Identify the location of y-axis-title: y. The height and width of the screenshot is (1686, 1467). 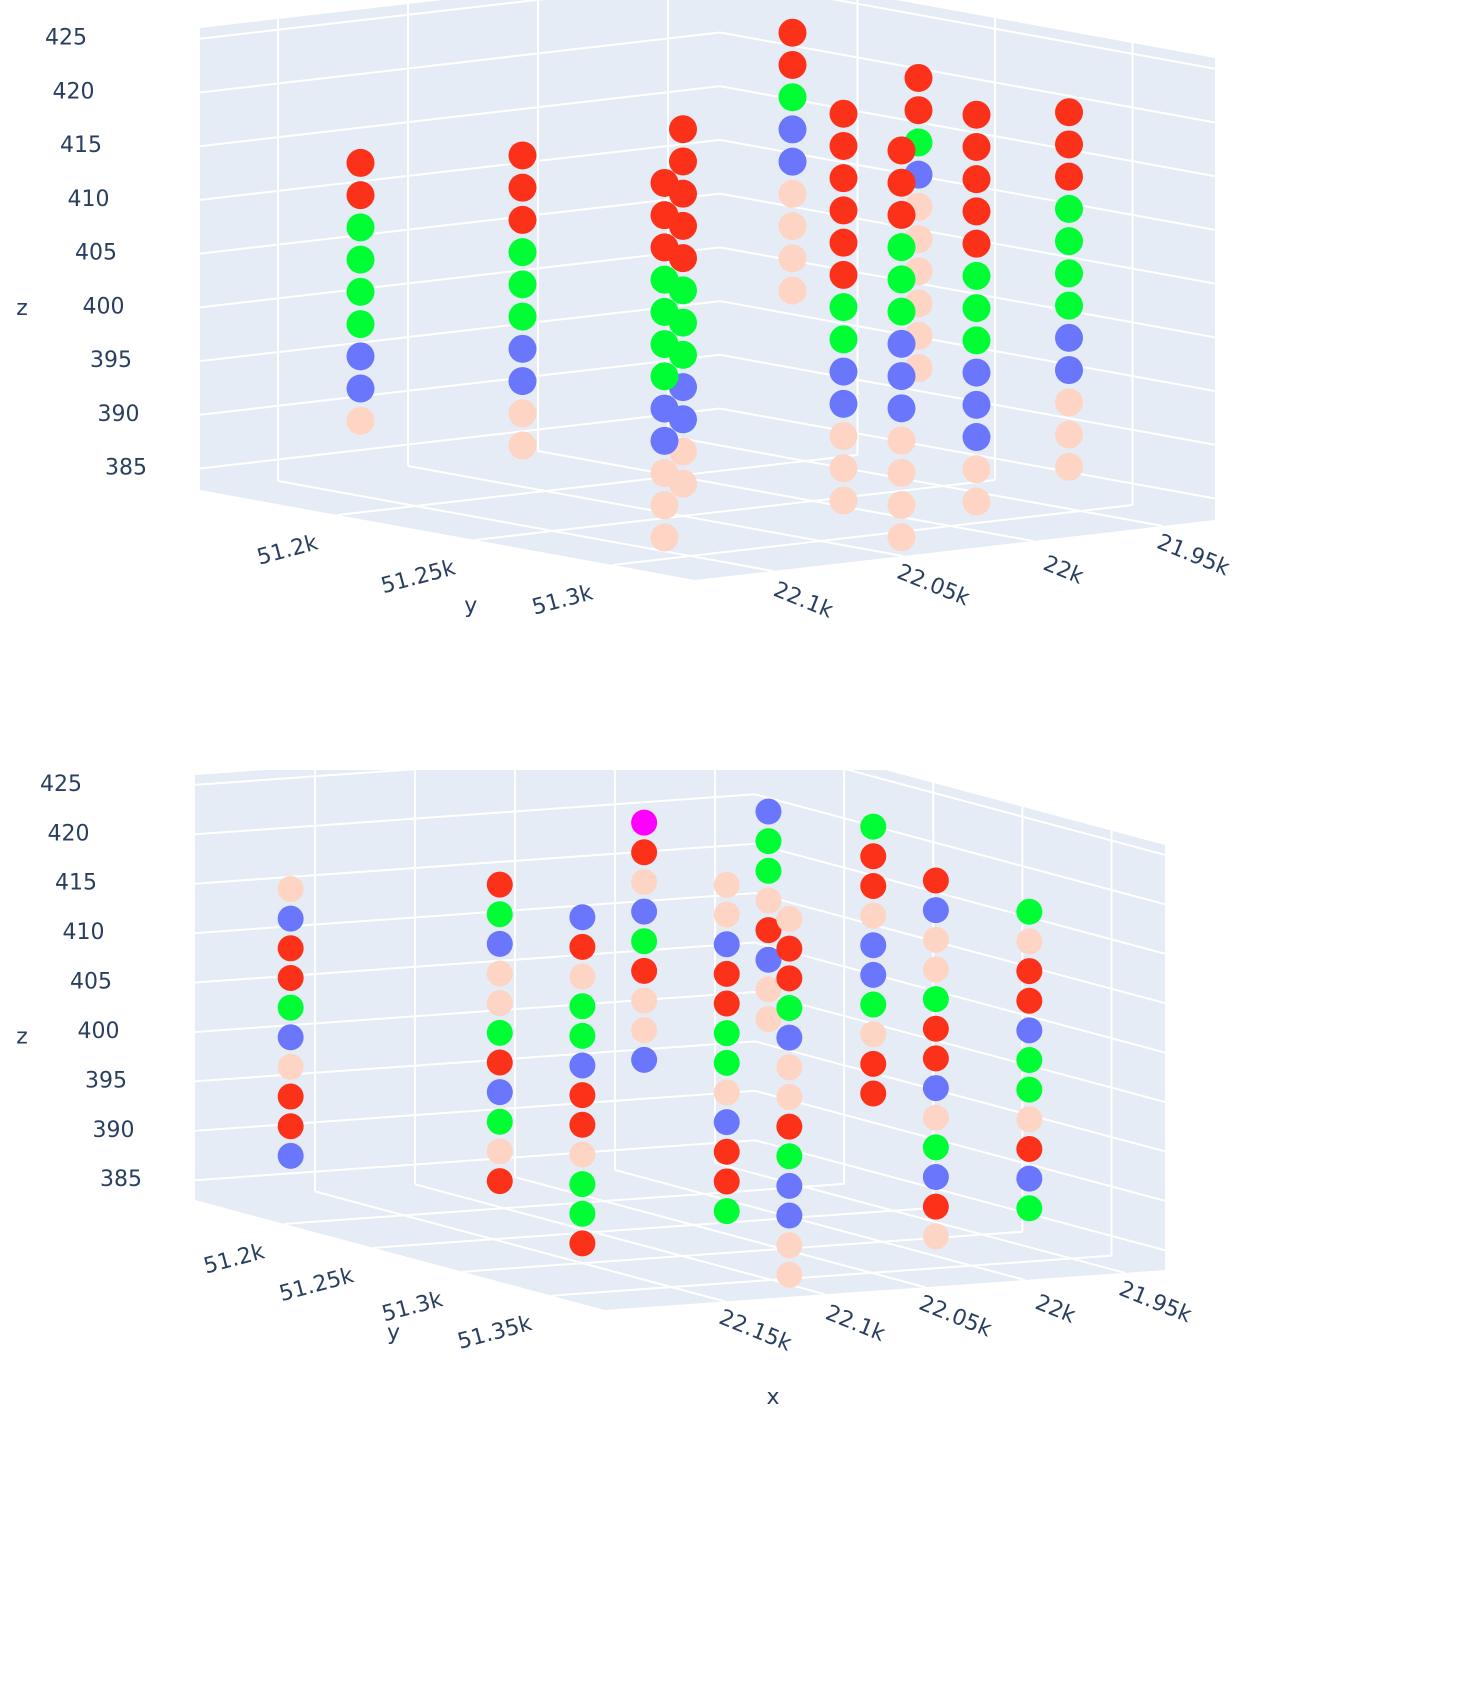
(470, 606).